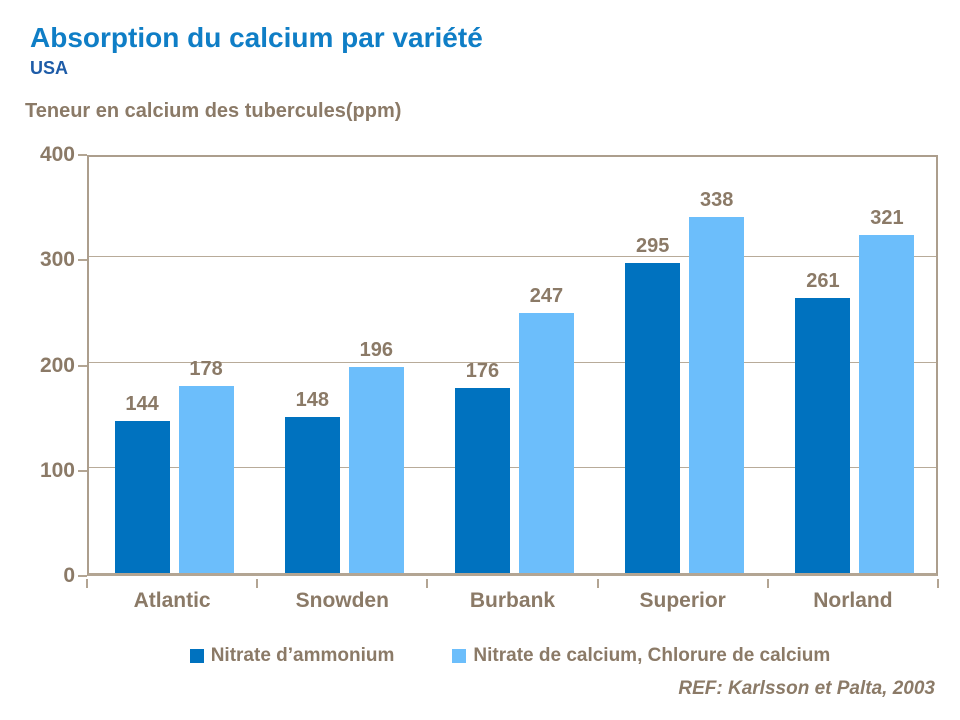  Describe the element at coordinates (546, 429) in the screenshot. I see `bar-series-2-burbank: 247` at that location.